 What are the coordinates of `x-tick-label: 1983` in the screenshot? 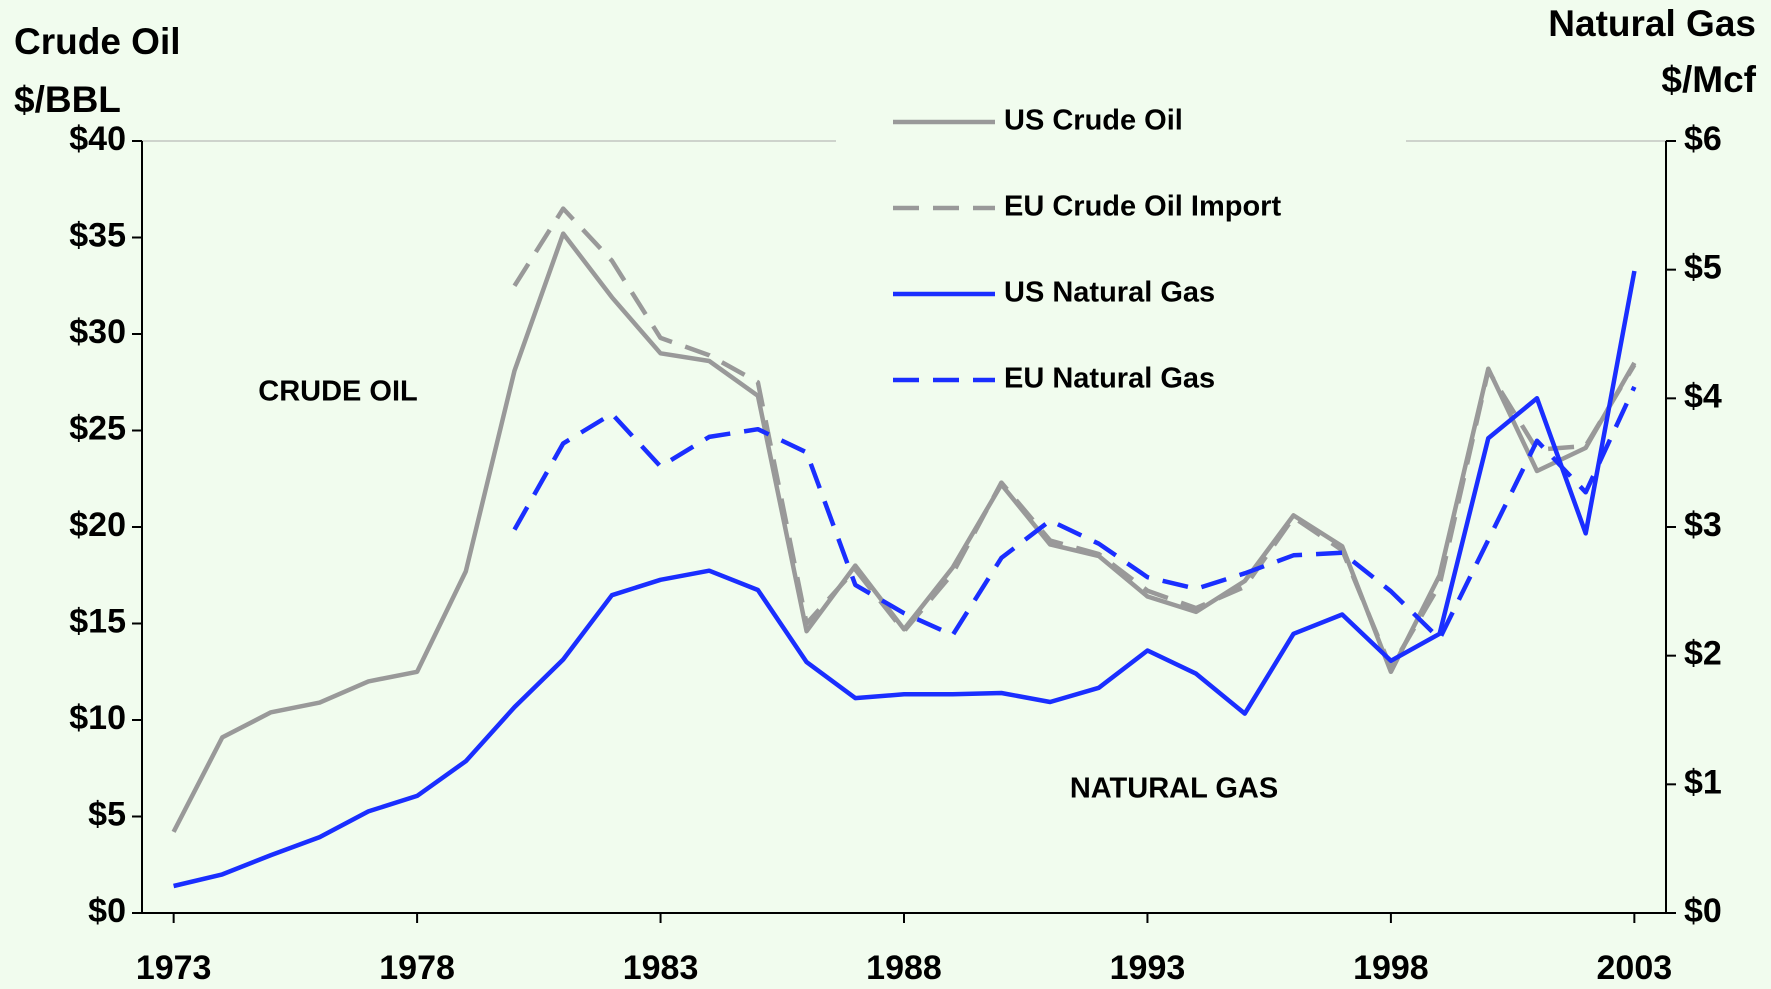 It's located at (661, 968).